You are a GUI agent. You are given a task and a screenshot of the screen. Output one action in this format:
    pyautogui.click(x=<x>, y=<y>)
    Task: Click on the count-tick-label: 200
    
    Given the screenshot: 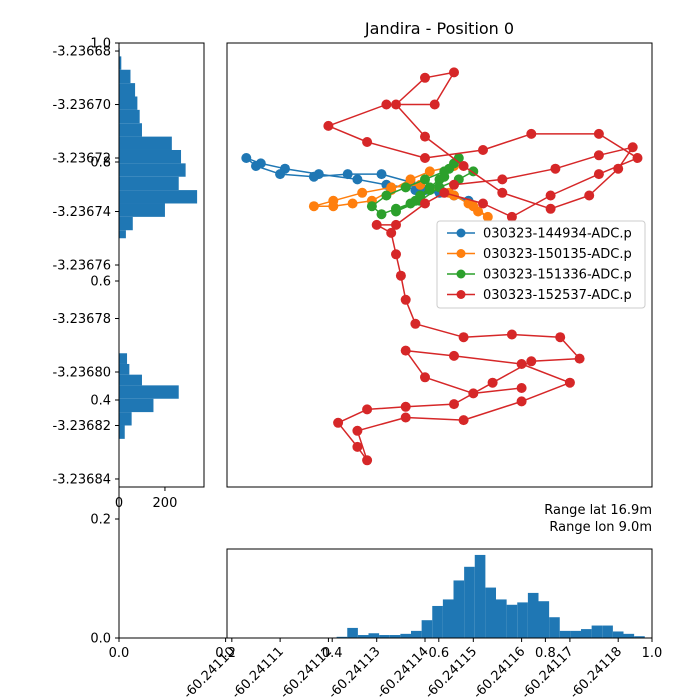 What is the action you would take?
    pyautogui.click(x=165, y=503)
    